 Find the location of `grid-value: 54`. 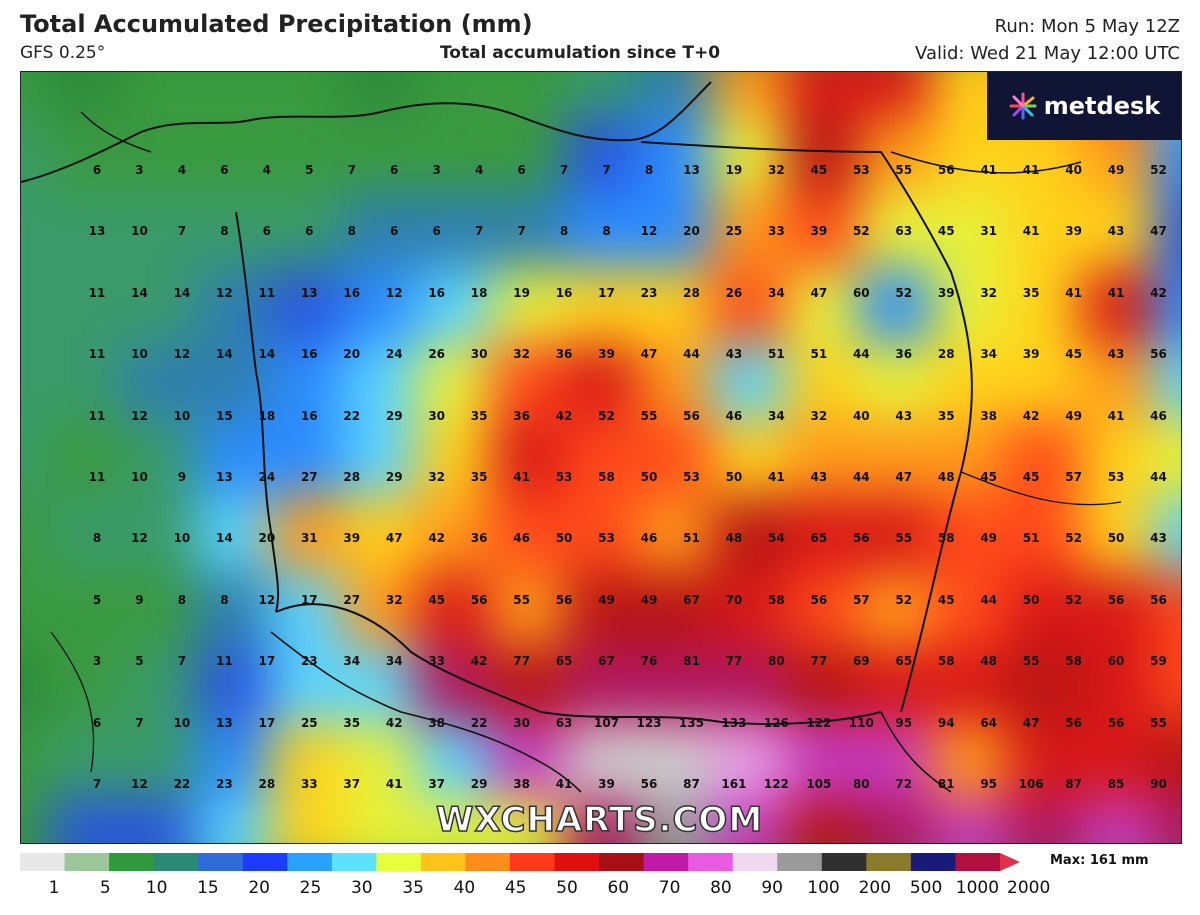

grid-value: 54 is located at coordinates (776, 538).